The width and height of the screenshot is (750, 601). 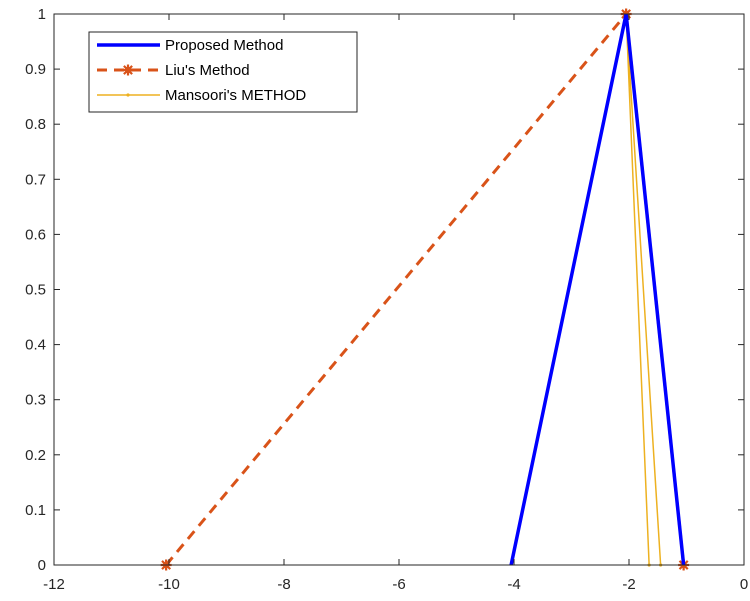 What do you see at coordinates (398, 584) in the screenshot?
I see `x-tick-label: -6` at bounding box center [398, 584].